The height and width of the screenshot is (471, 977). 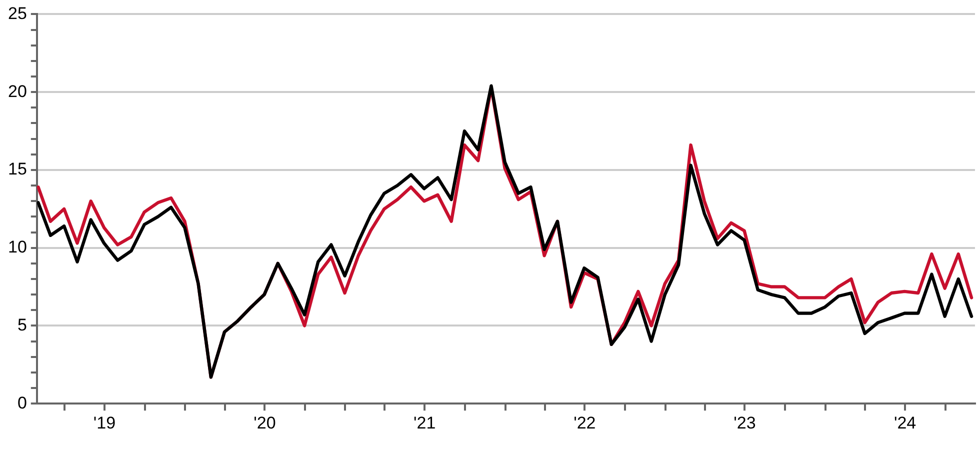 What do you see at coordinates (265, 422) in the screenshot?
I see `x-tick-label: '20` at bounding box center [265, 422].